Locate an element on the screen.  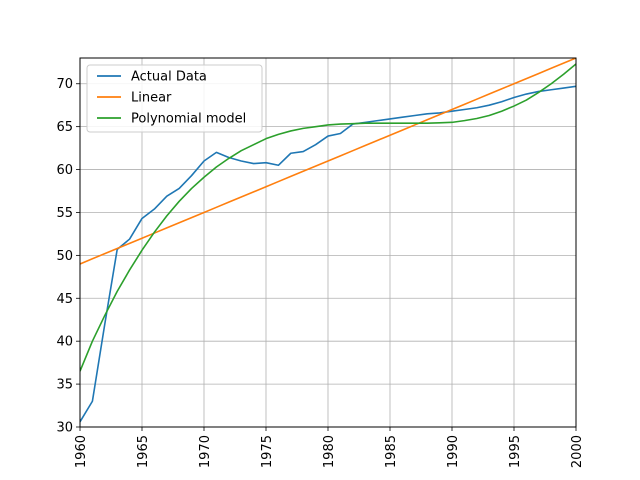
x-tick-label: 1990 is located at coordinates (453, 451).